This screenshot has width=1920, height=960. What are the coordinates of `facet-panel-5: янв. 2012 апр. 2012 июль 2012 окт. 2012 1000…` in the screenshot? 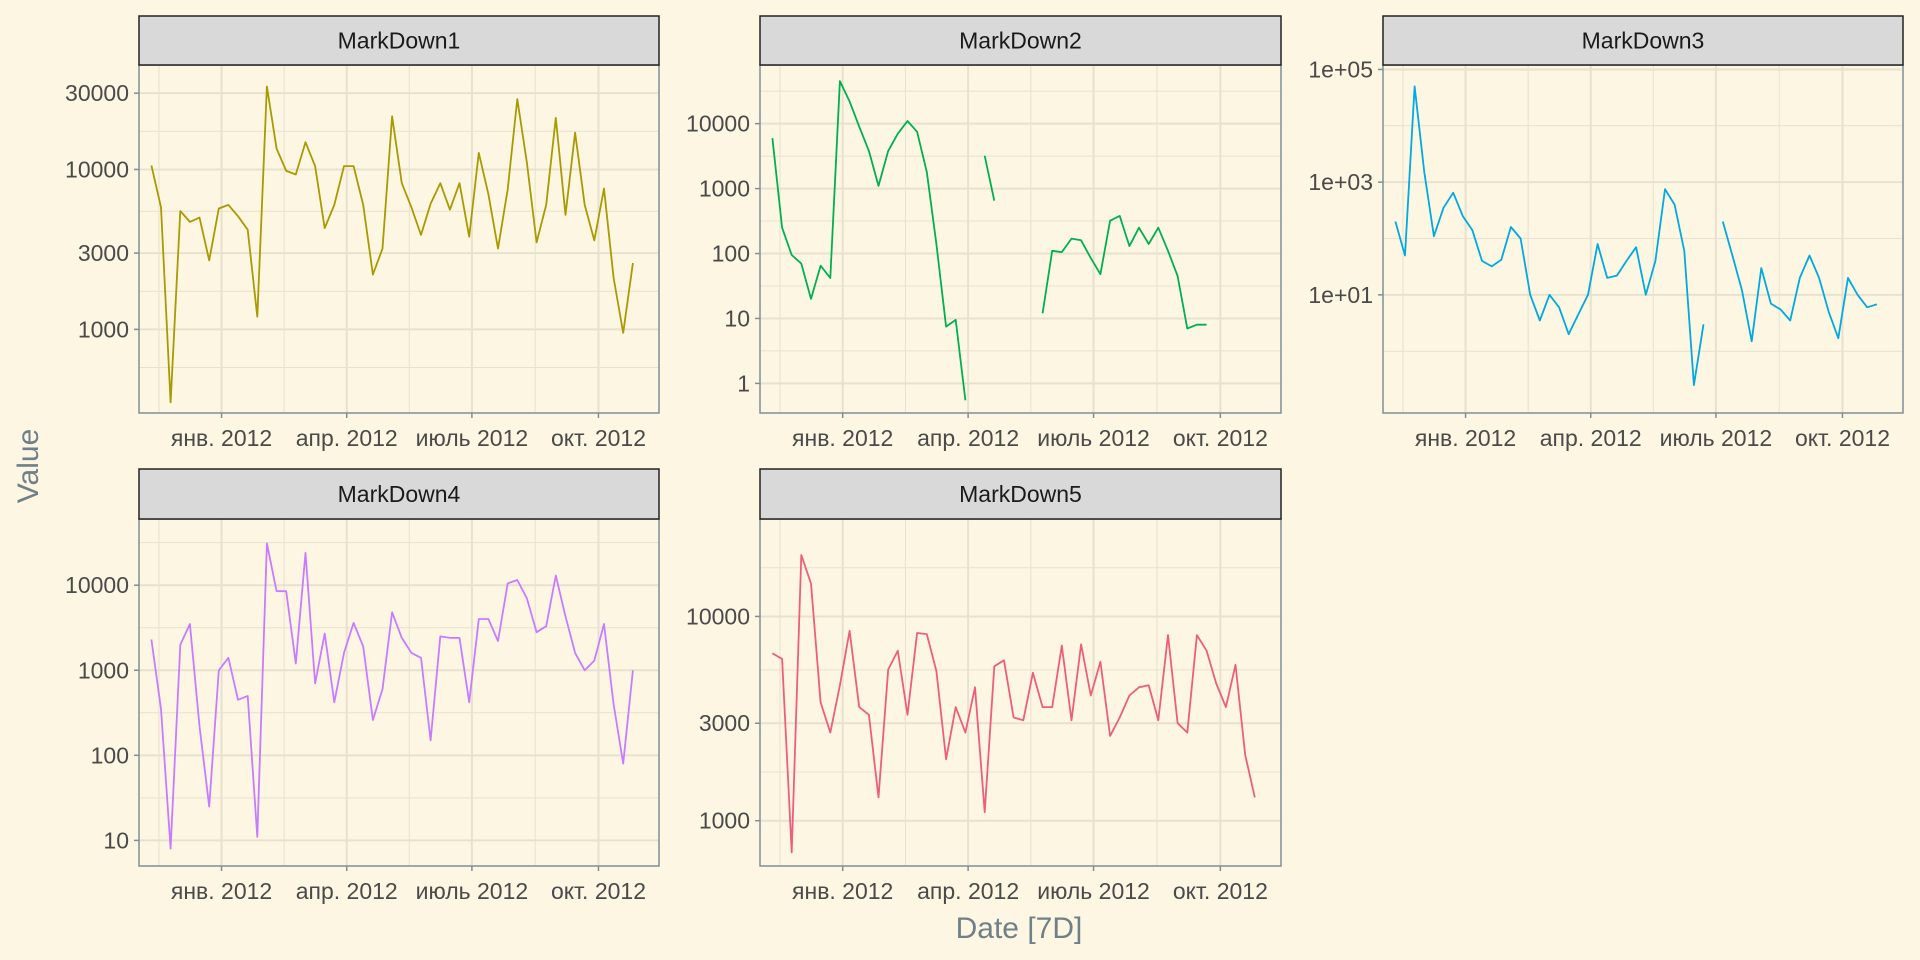 It's located at (984, 686).